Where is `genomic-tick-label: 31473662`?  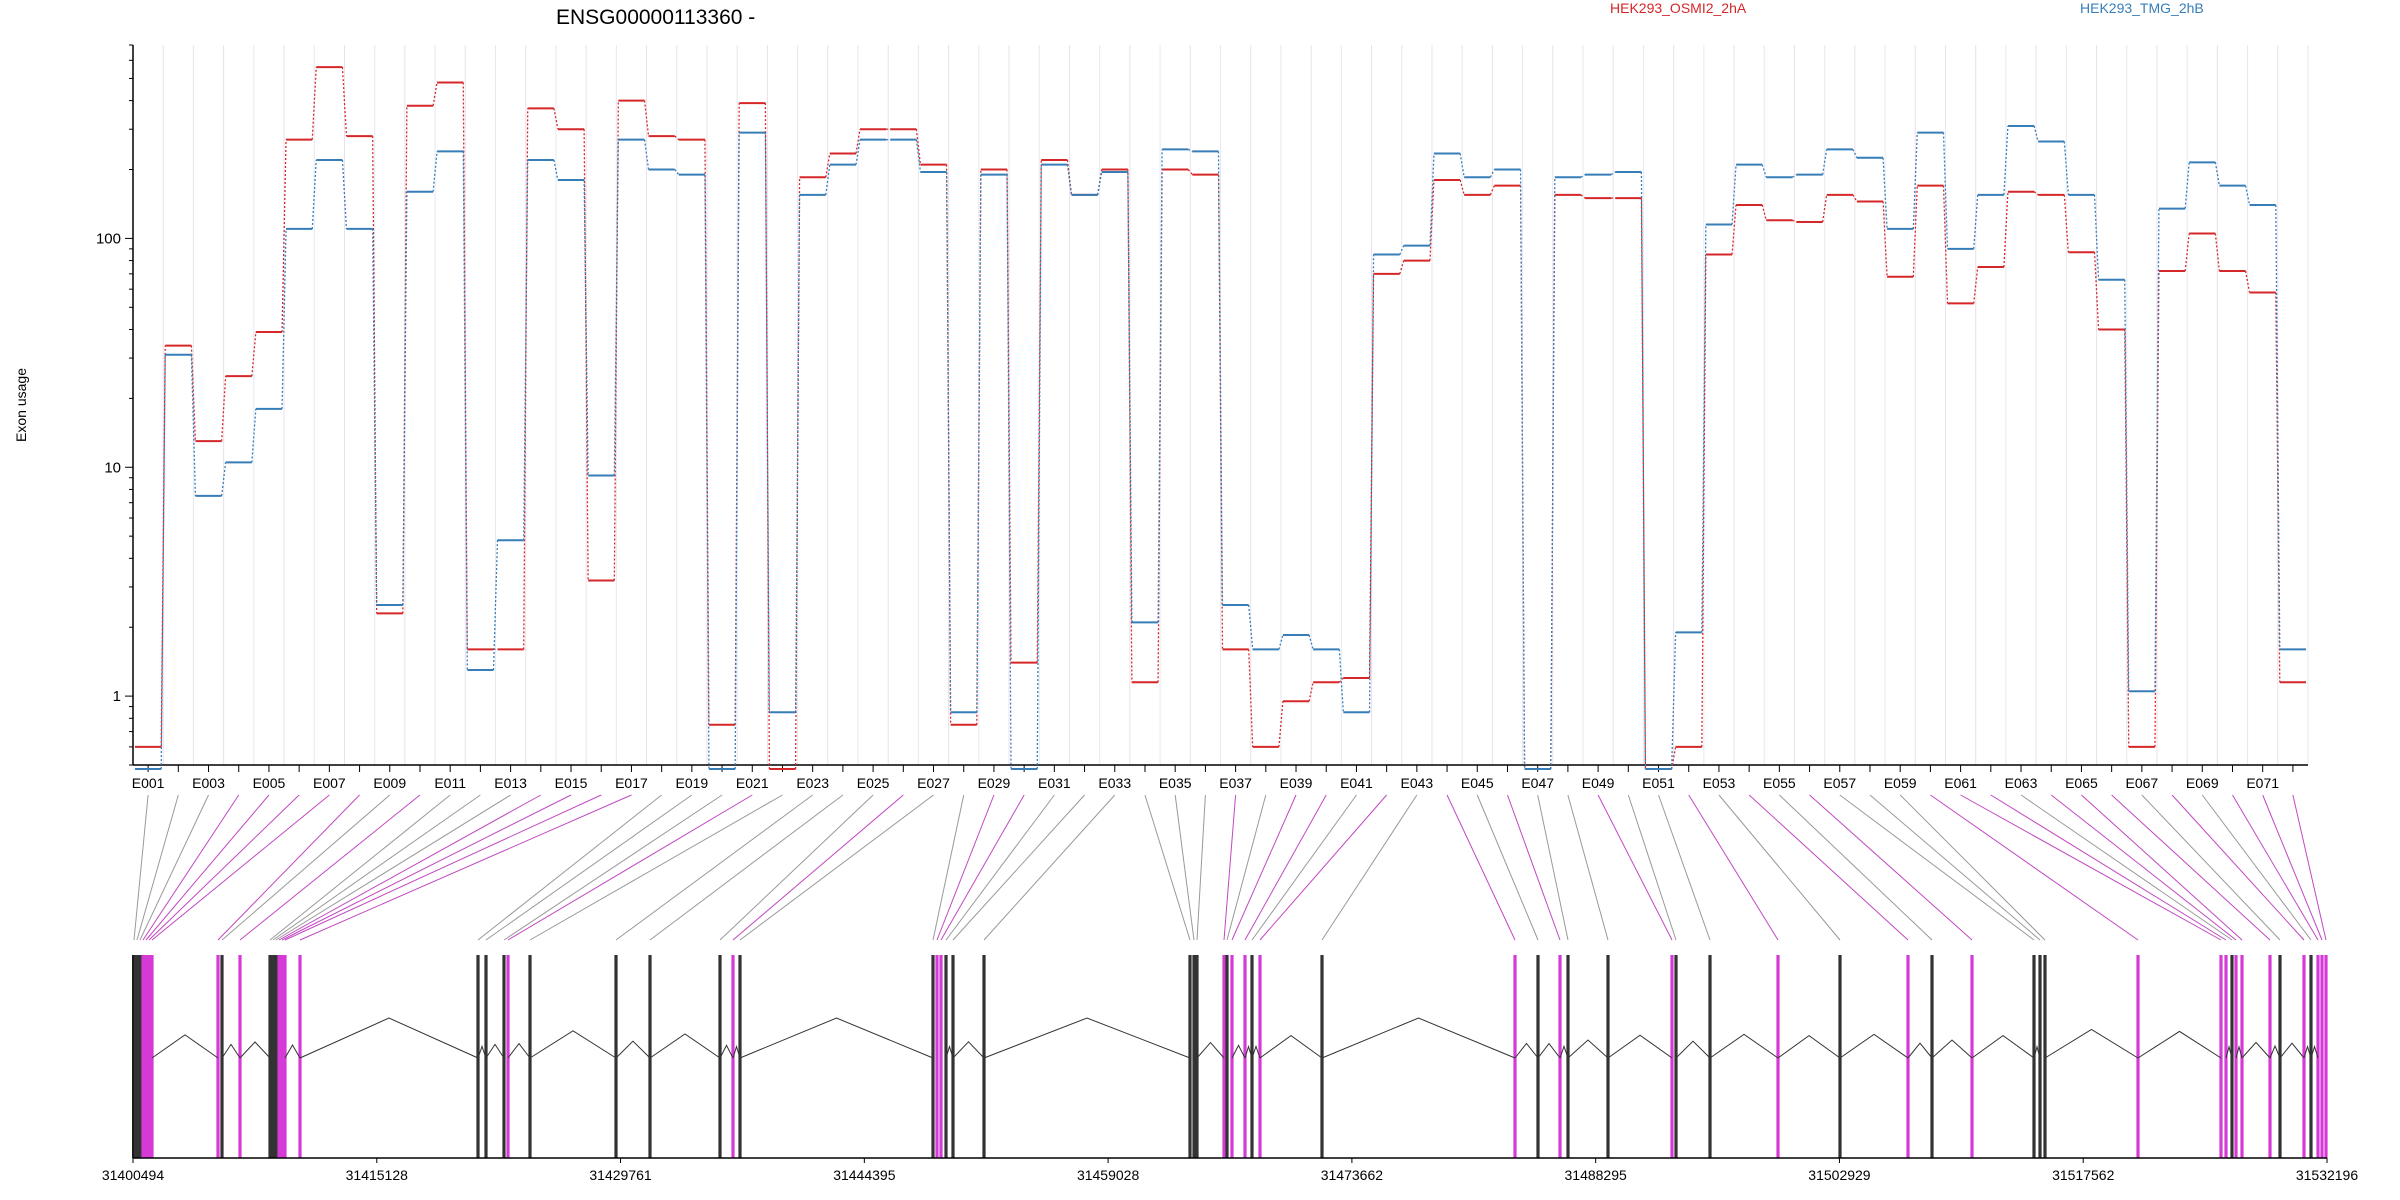
genomic-tick-label: 31473662 is located at coordinates (1352, 1175).